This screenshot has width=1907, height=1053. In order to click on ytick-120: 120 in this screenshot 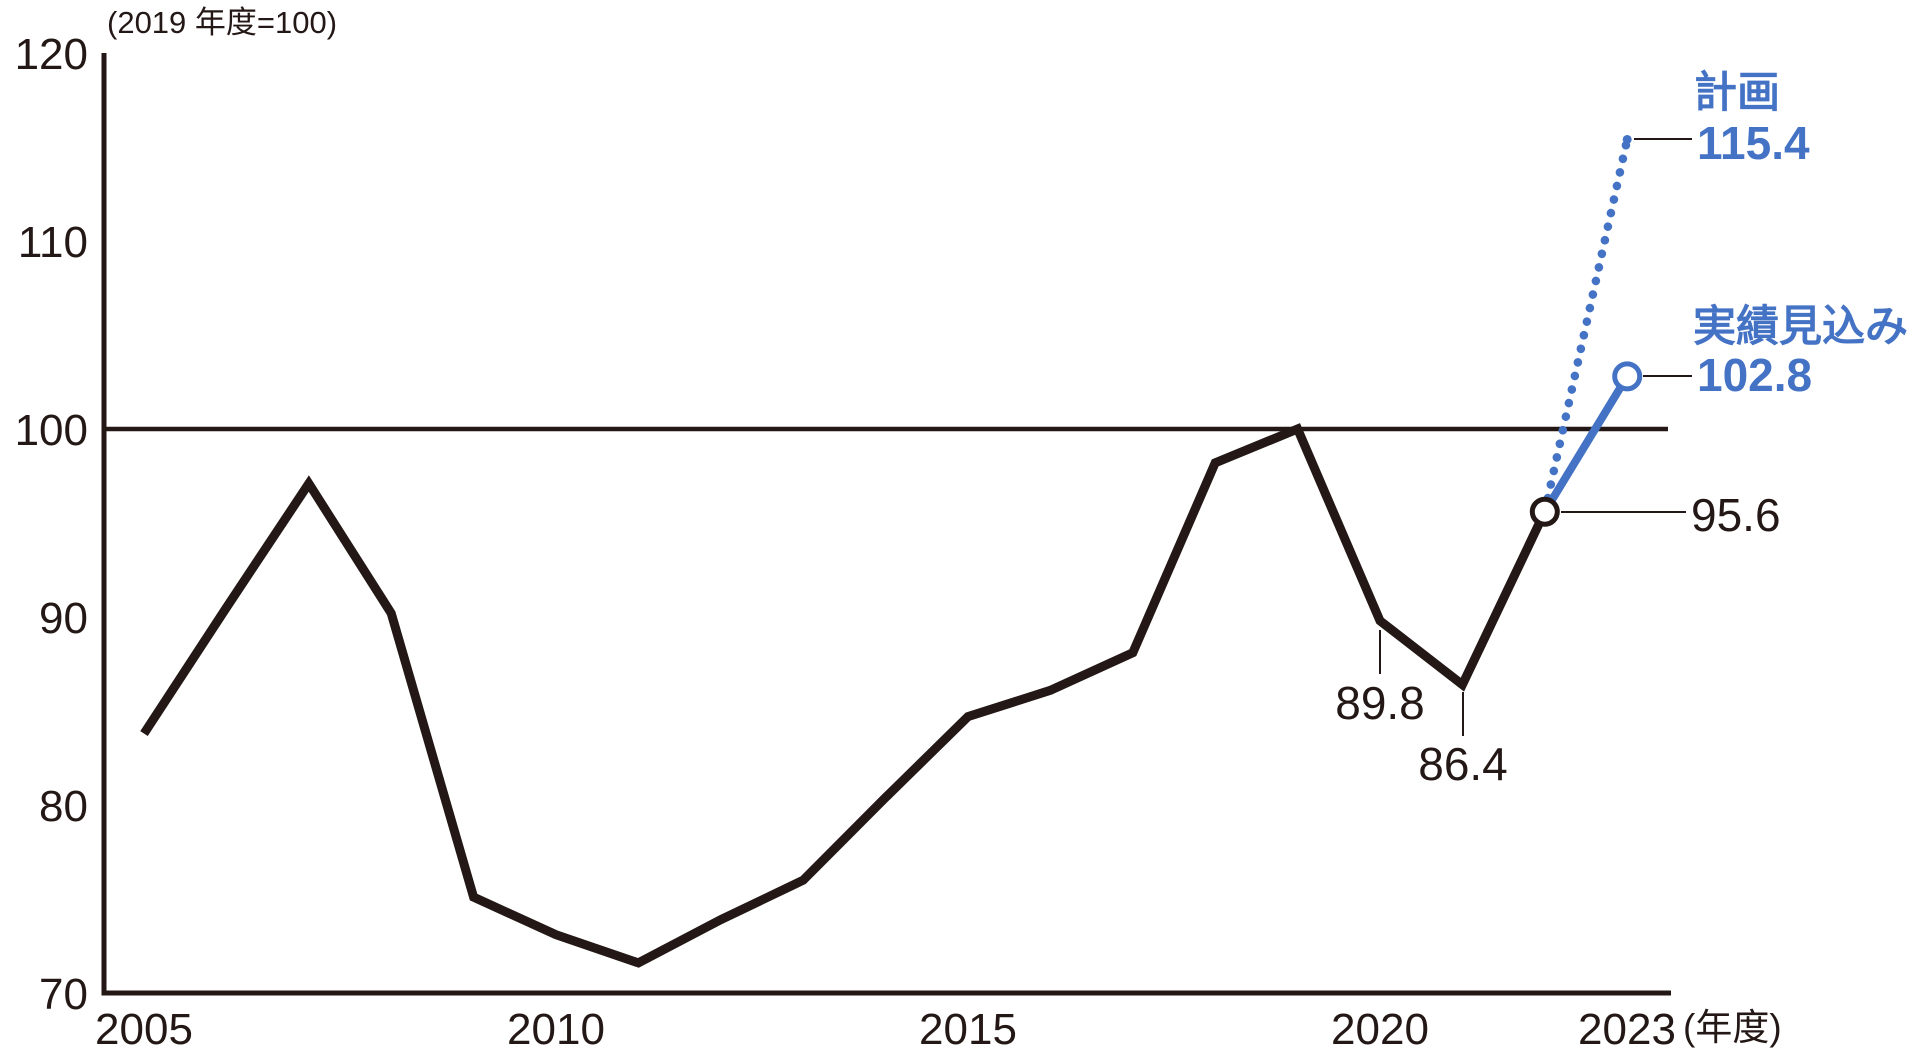, I will do `click(51, 54)`.